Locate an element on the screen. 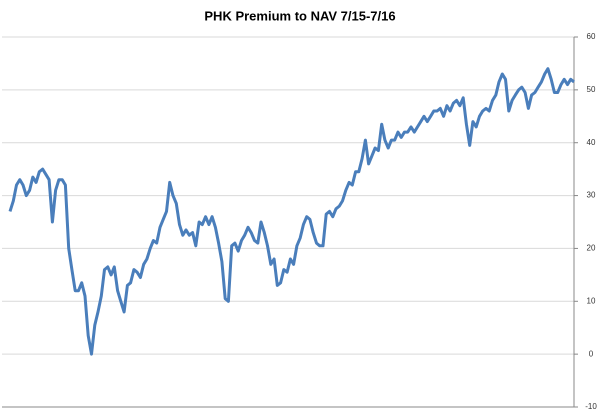 This screenshot has width=600, height=418. y-tick-label: -10 is located at coordinates (591, 406).